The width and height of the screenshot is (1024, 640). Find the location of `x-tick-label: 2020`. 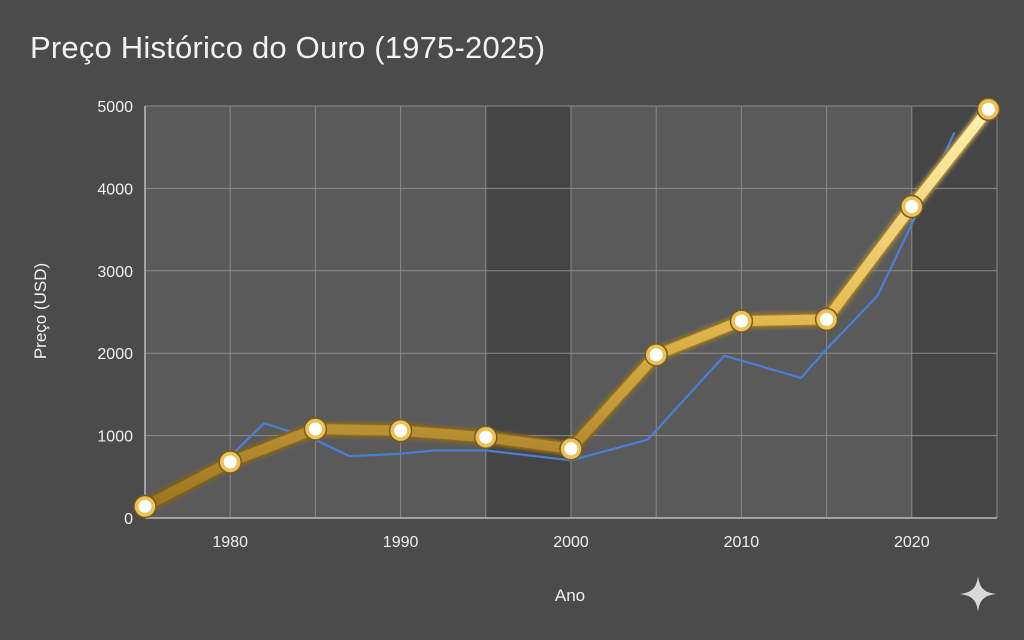

x-tick-label: 2020 is located at coordinates (912, 542).